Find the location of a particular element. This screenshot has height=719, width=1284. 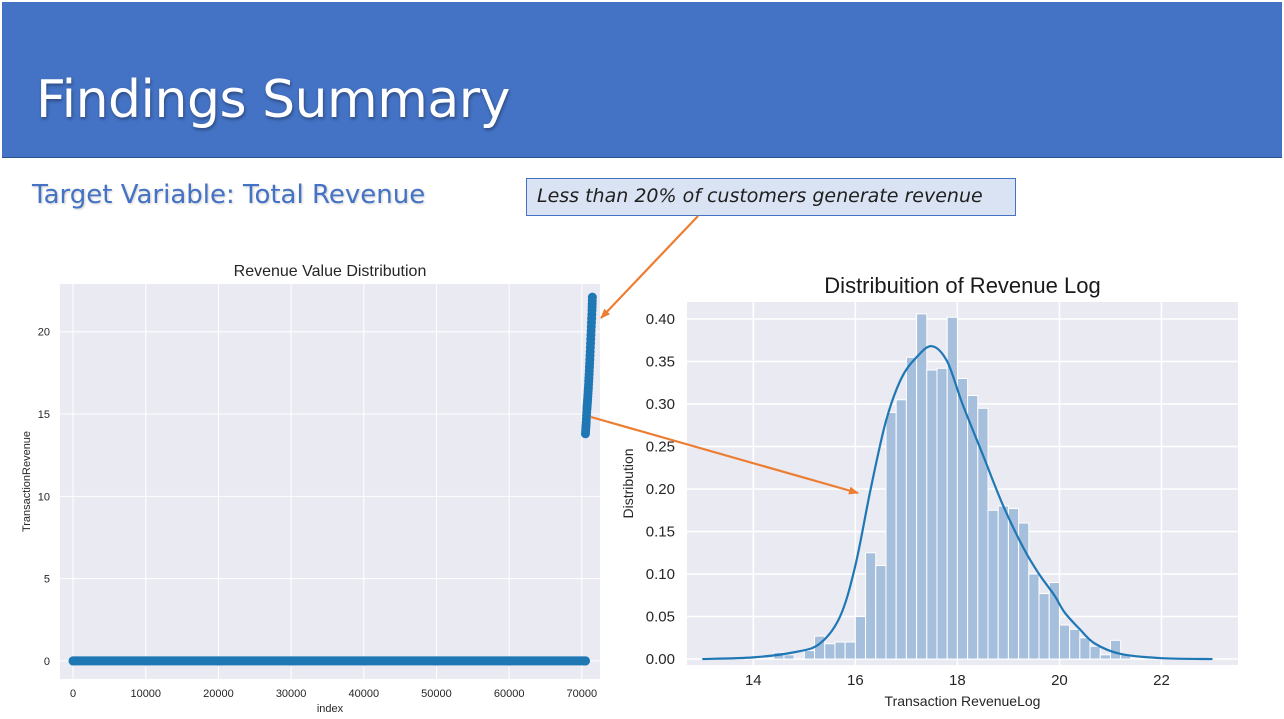

histogram-title: Distribuition of Revenue Log is located at coordinates (962, 285).